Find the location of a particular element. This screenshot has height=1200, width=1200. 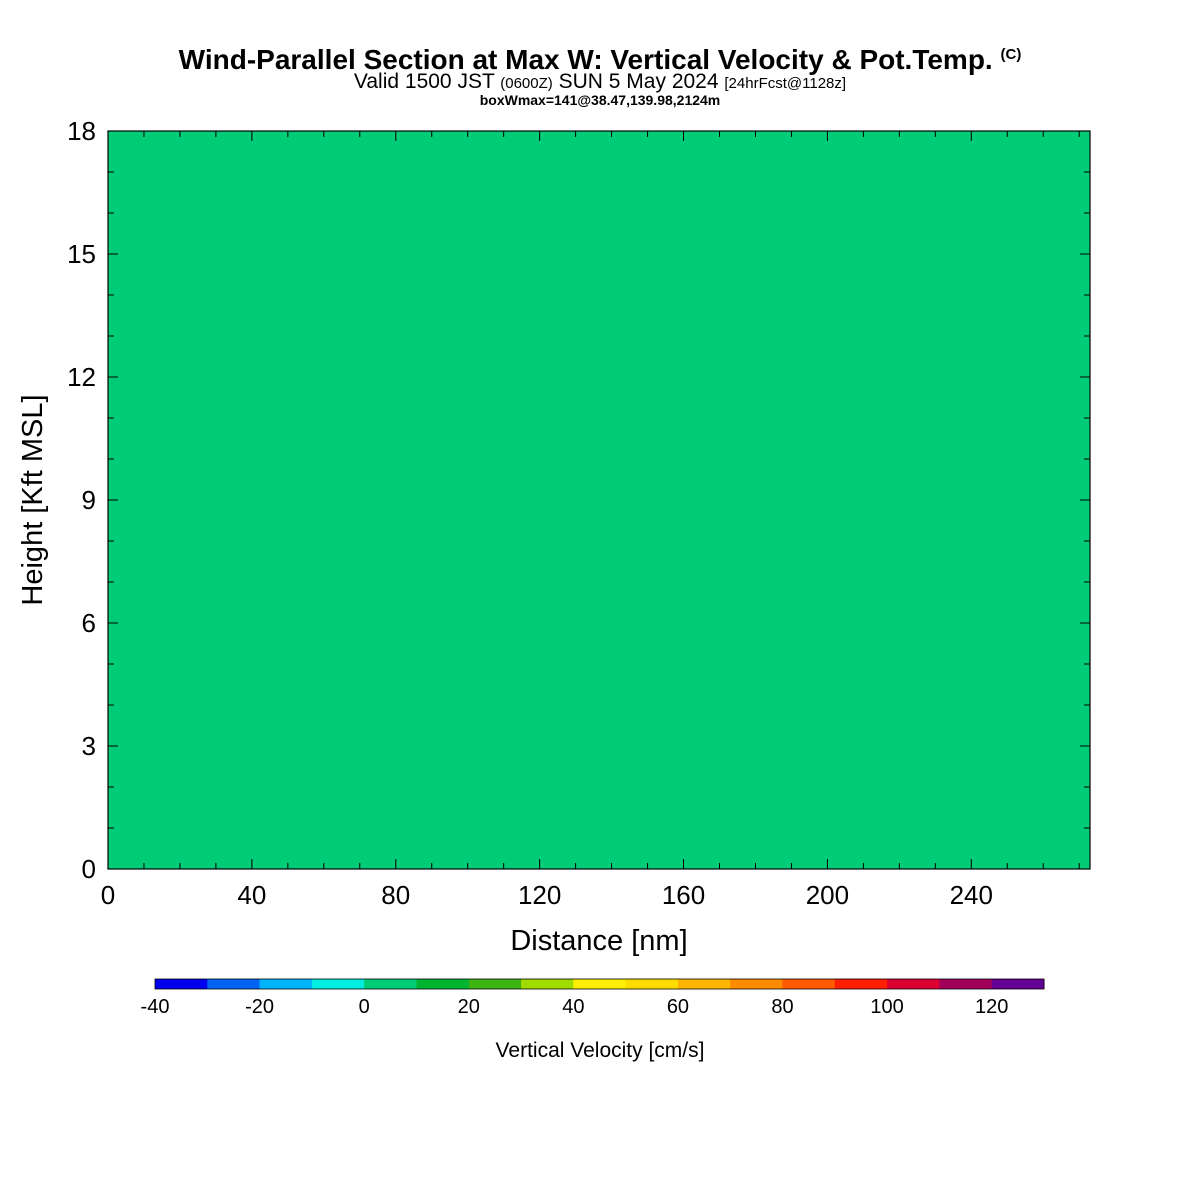

x-axis-label: Distance [nm] is located at coordinates (598, 941).